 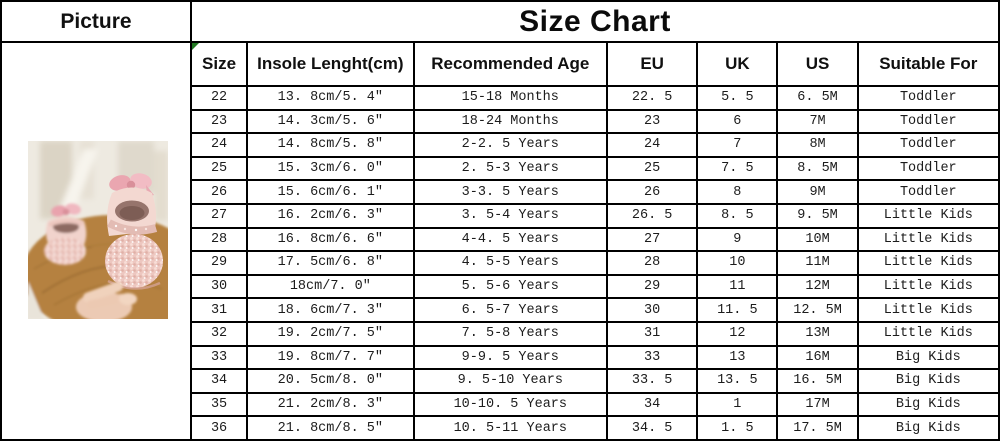 What do you see at coordinates (652, 216) in the screenshot?
I see `table-cell: 26. 5` at bounding box center [652, 216].